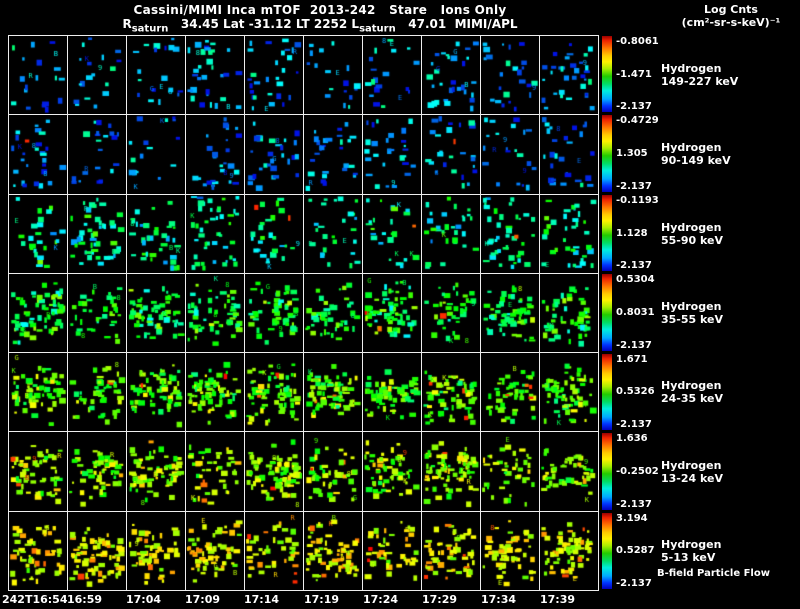 This screenshot has width=800, height=609. What do you see at coordinates (381, 599) in the screenshot?
I see `time-tick-label: 17:24` at bounding box center [381, 599].